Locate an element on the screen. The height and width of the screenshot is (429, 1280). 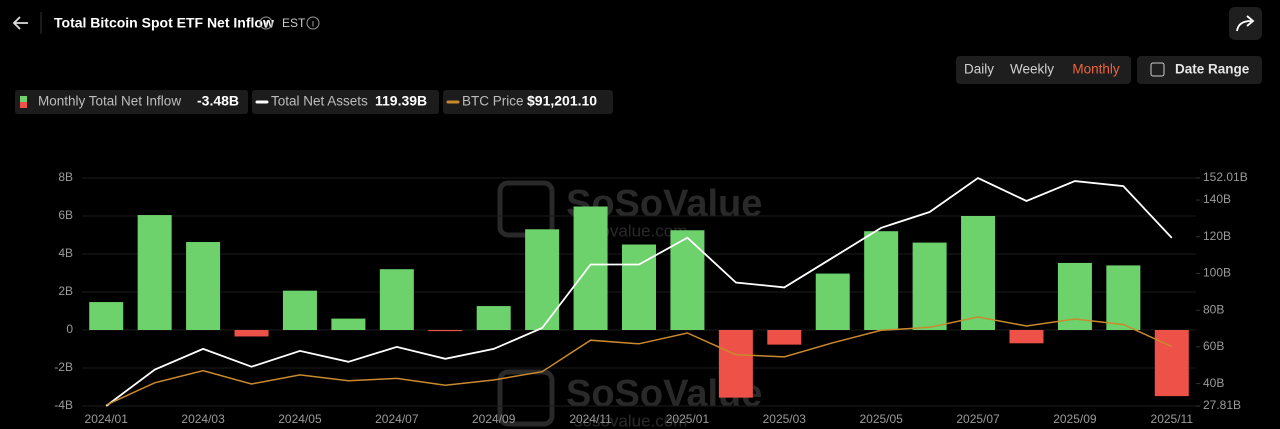
y2-tick-label: 152.01B is located at coordinates (1225, 177).